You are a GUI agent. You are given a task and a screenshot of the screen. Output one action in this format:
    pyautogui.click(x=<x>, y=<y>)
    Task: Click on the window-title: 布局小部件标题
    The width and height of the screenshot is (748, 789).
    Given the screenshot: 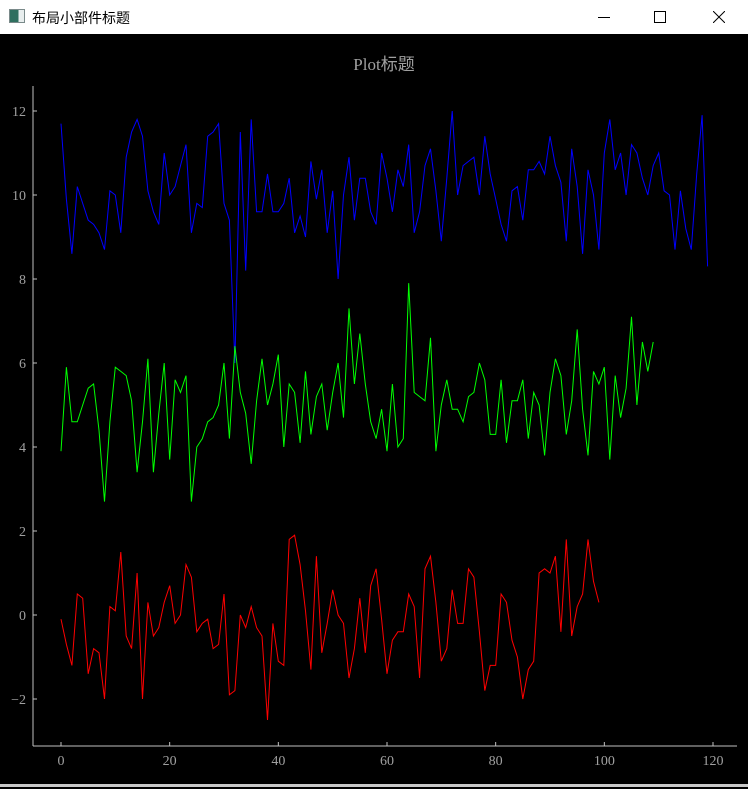 What is the action you would take?
    pyautogui.click(x=81, y=19)
    